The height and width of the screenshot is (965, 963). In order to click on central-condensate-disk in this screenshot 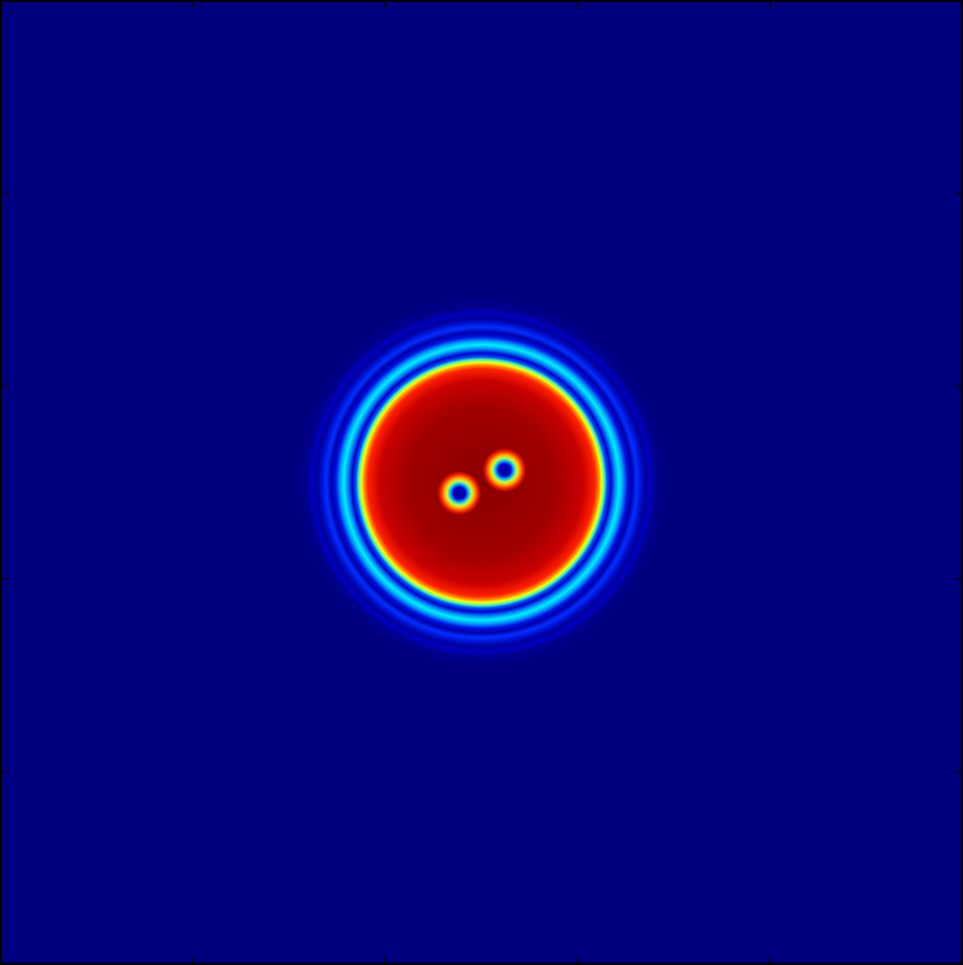, I will do `click(481, 482)`.